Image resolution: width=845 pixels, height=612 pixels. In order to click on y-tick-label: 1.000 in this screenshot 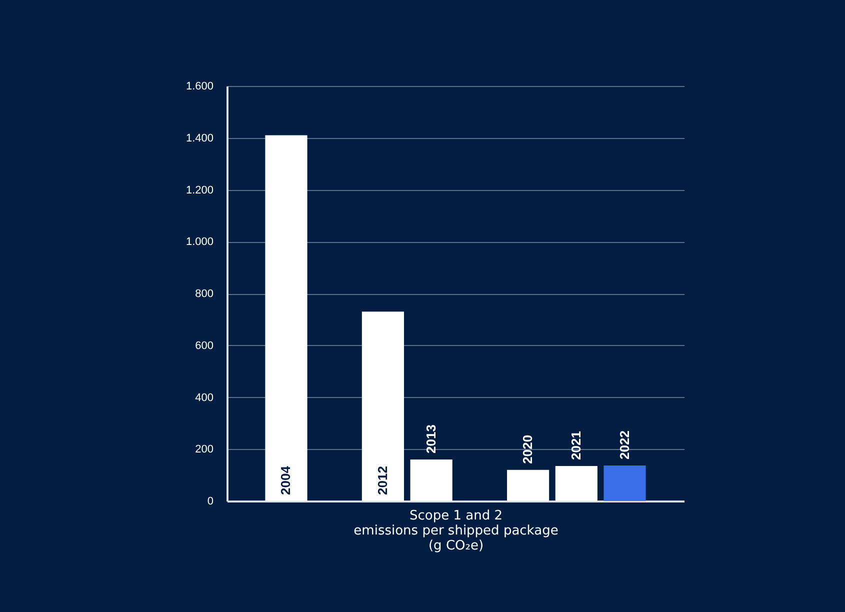, I will do `click(200, 242)`.